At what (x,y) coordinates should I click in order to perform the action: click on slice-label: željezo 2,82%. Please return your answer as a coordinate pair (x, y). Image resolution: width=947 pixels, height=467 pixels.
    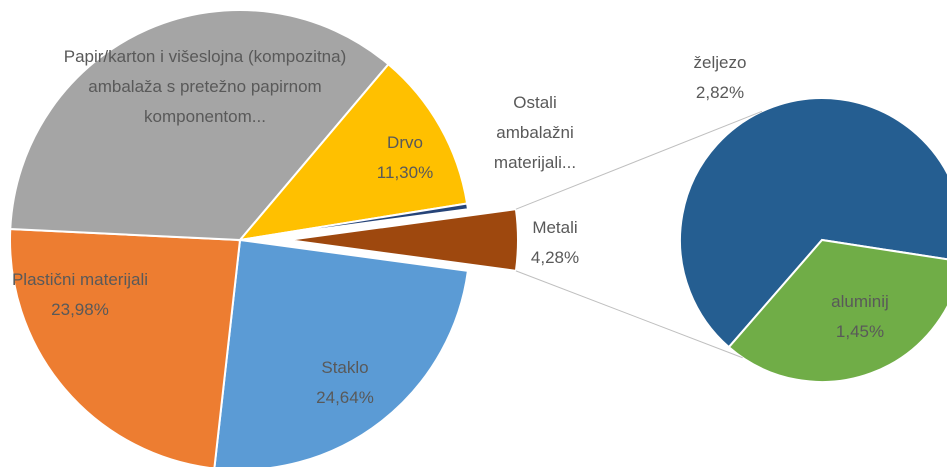
    Looking at the image, I should click on (720, 78).